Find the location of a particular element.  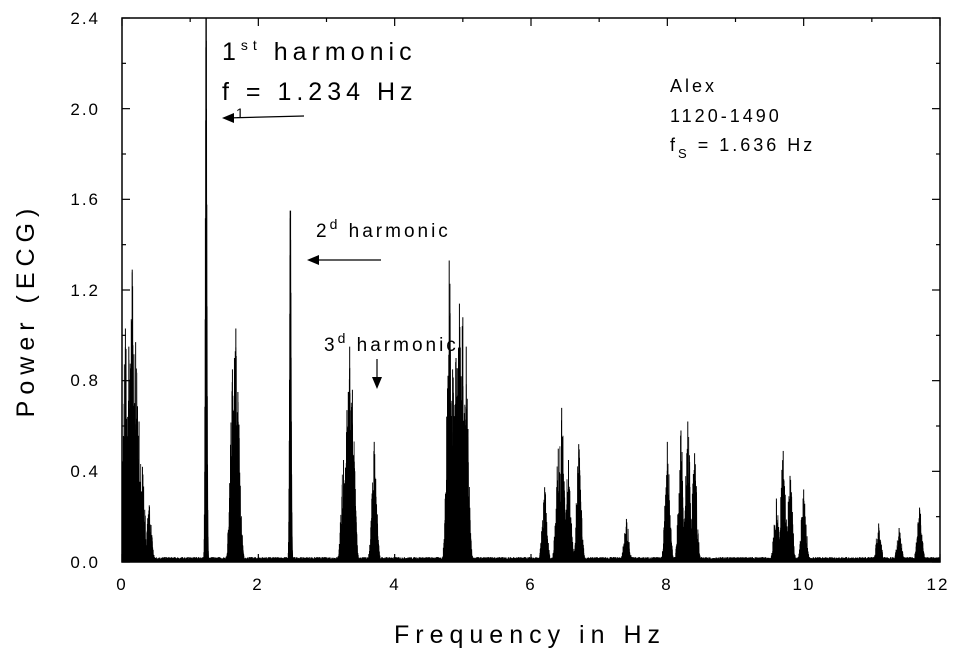

first-harmonic-label: 1st harmonic is located at coordinates (319, 51).